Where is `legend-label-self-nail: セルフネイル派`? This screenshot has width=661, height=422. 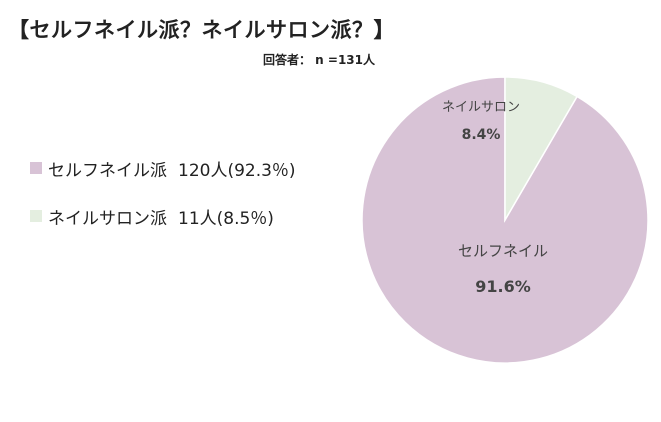 legend-label-self-nail: セルフネイル派 is located at coordinates (107, 170).